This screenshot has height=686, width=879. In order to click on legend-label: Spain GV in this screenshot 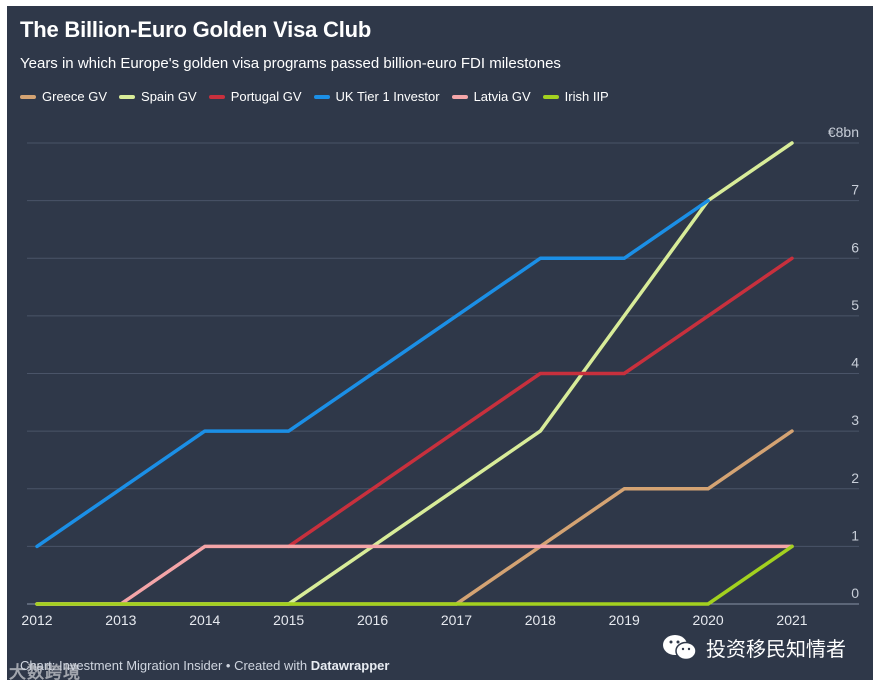, I will do `click(169, 96)`.